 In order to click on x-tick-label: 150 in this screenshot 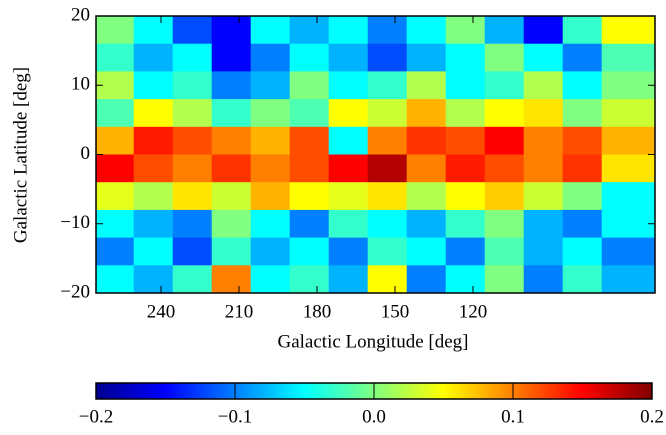, I will do `click(395, 311)`.